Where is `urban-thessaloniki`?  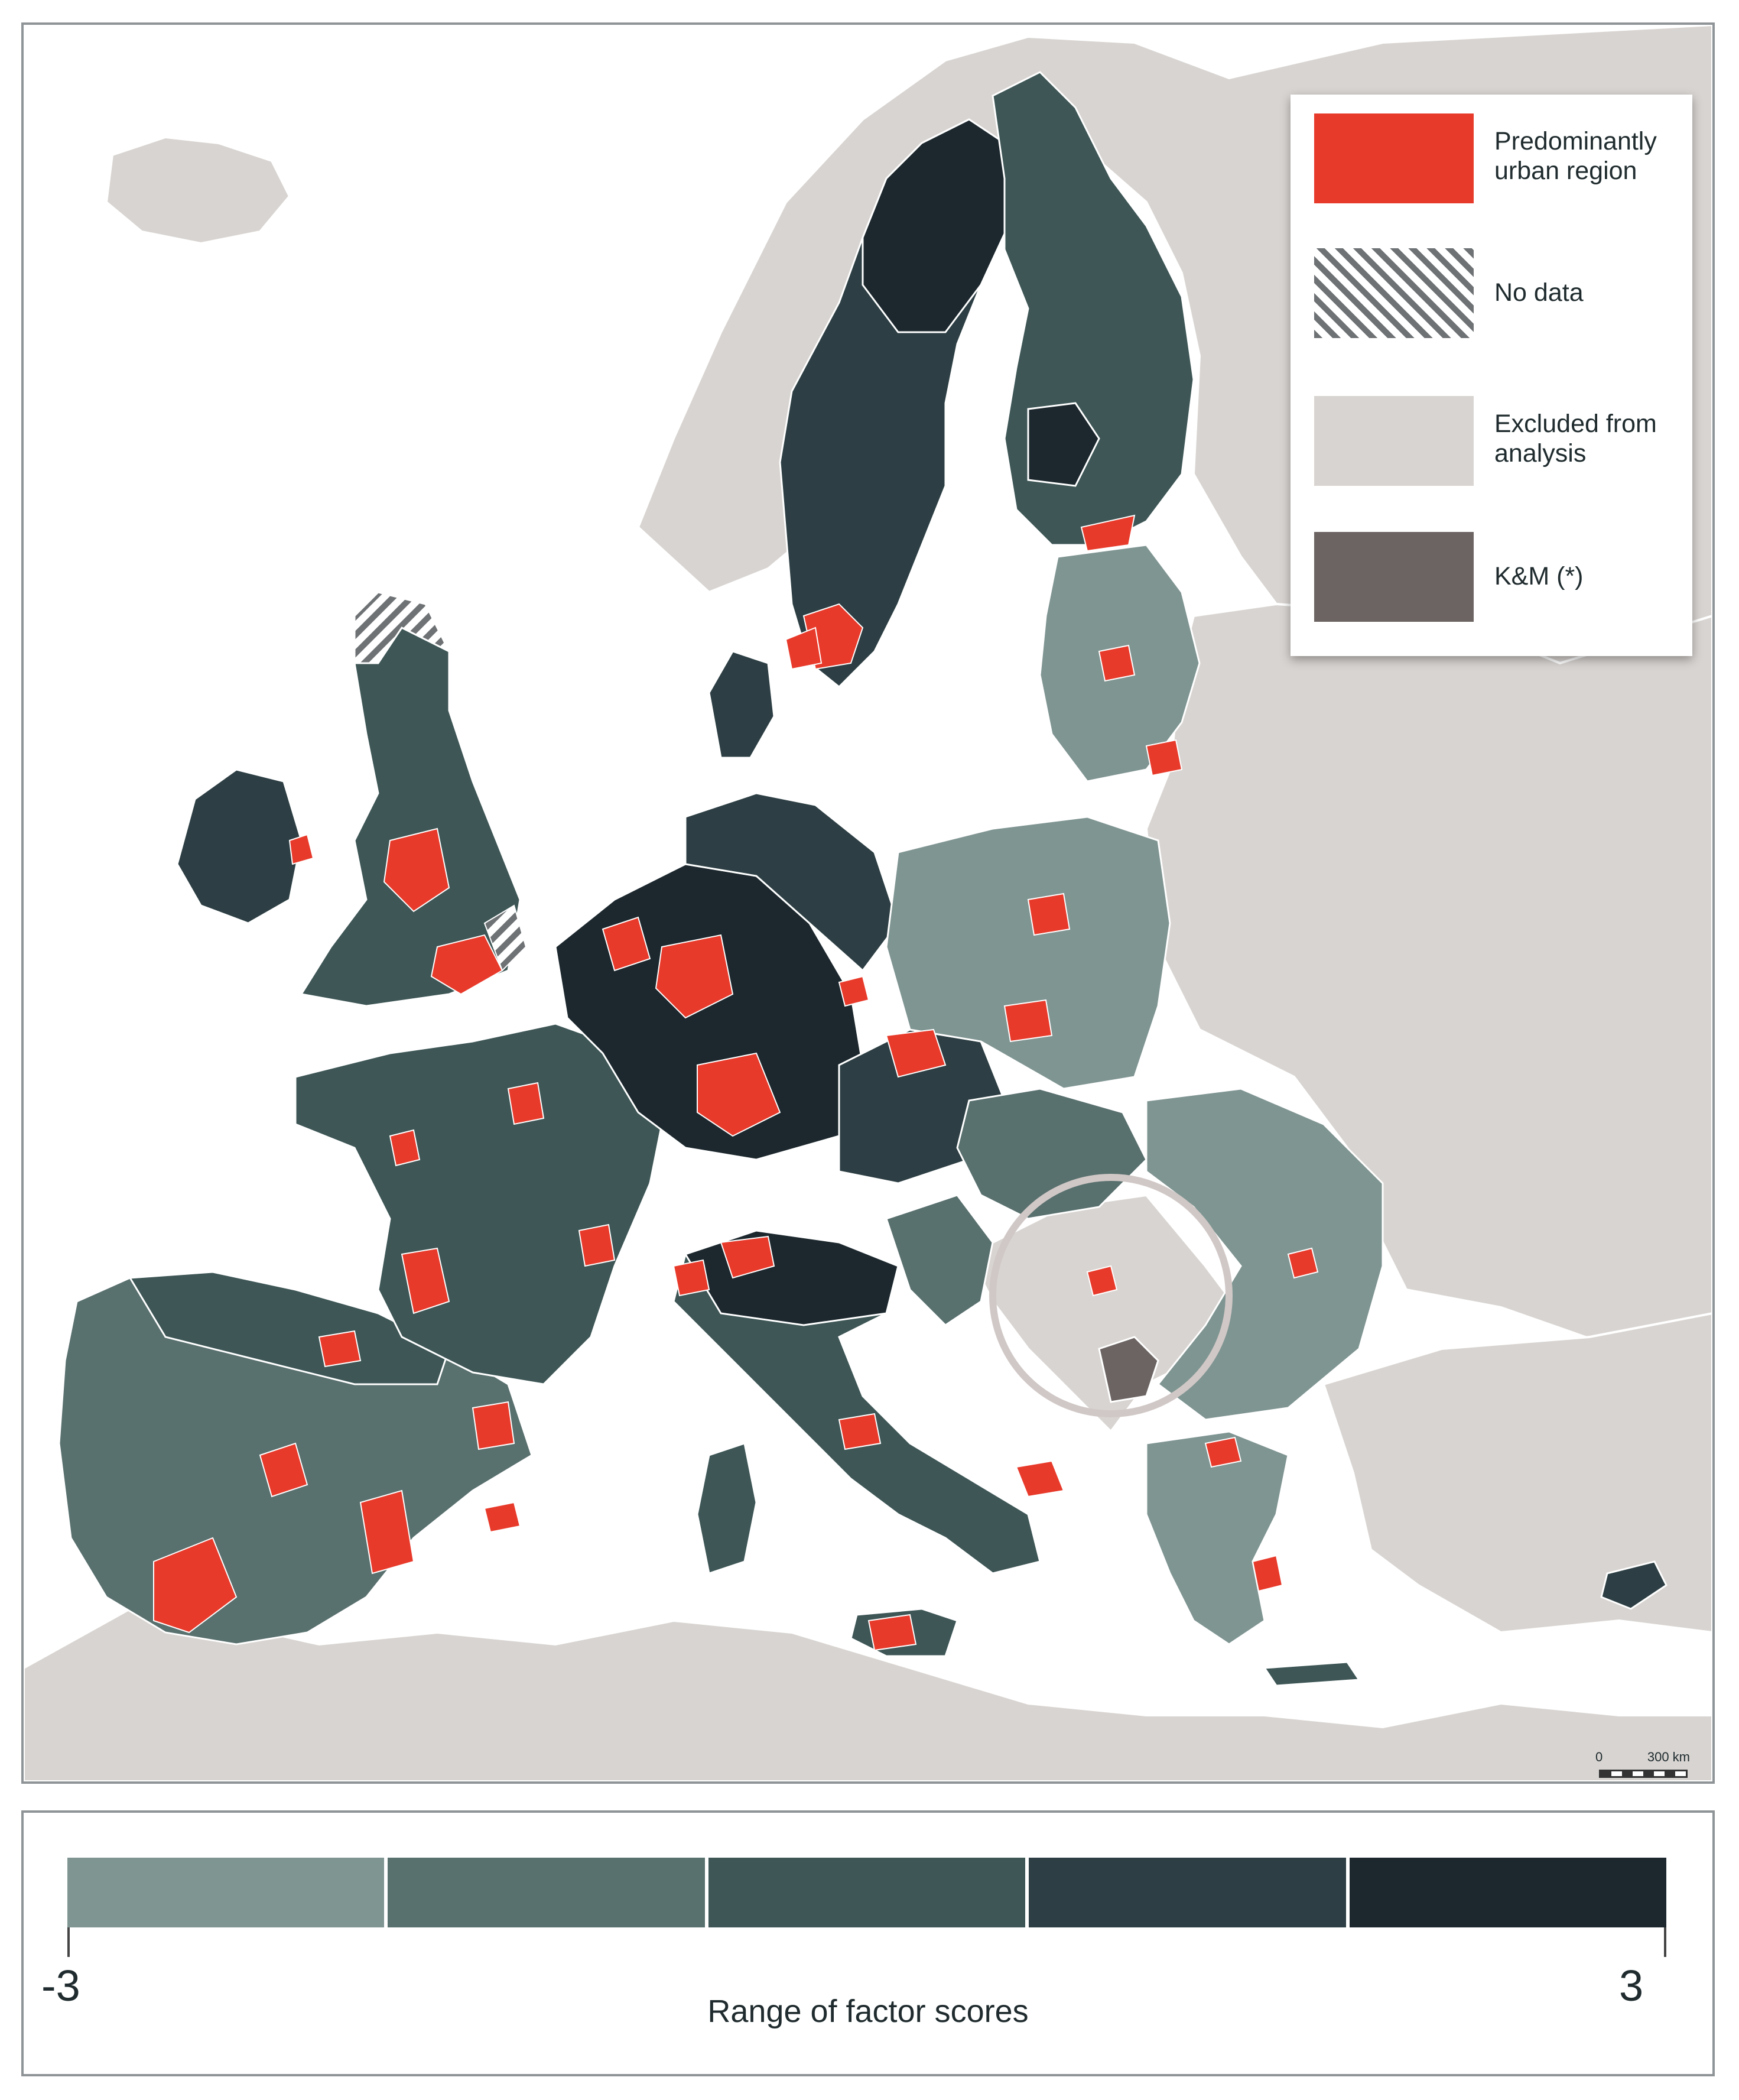 urban-thessaloniki is located at coordinates (1223, 1452).